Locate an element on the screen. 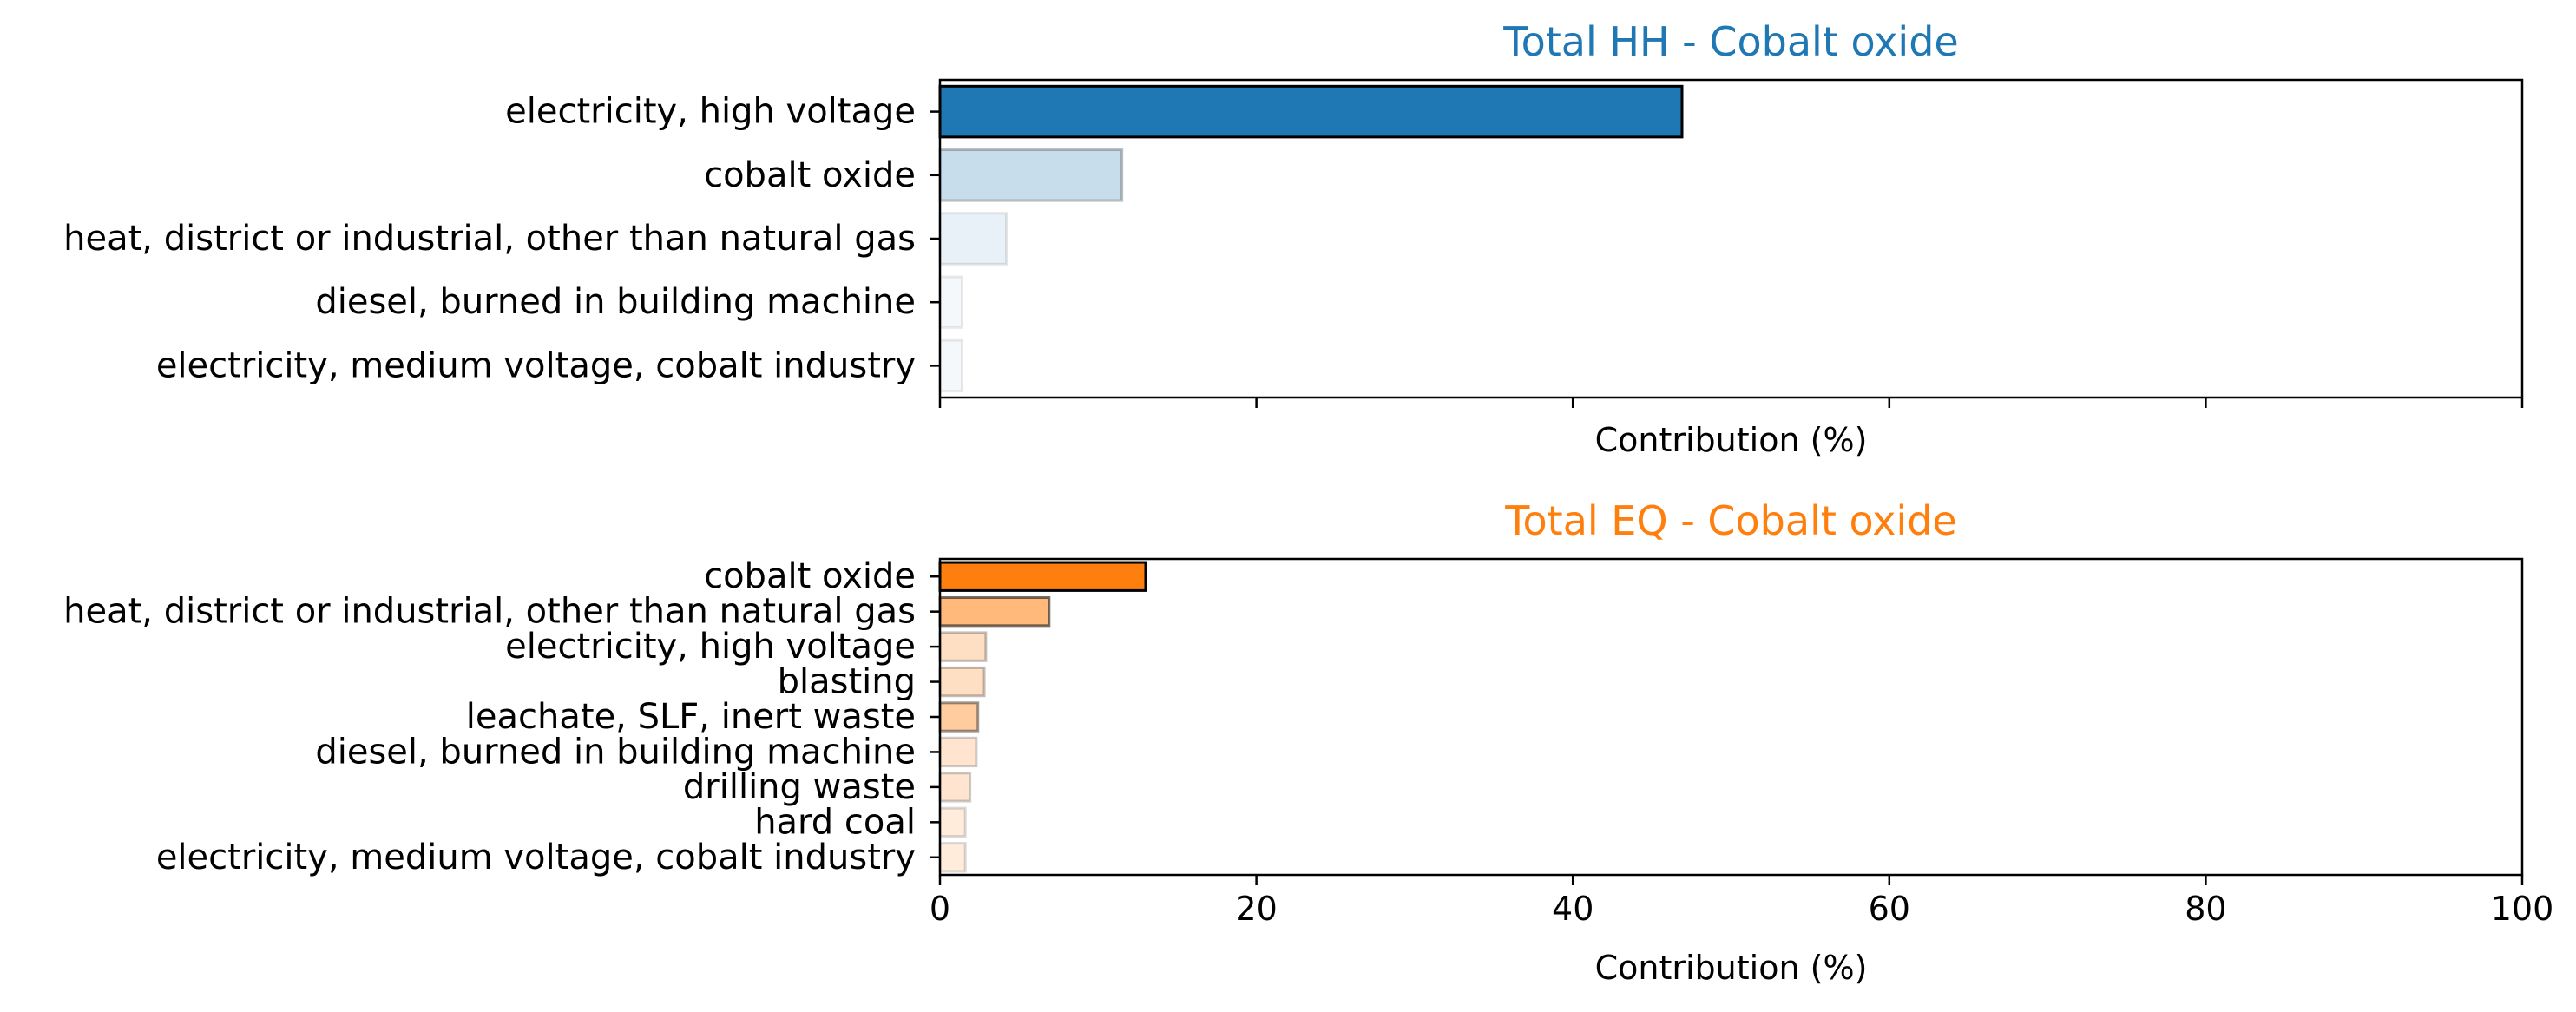 Image resolution: width=2576 pixels, height=1012 pixels. x-tick-label: 60 is located at coordinates (1889, 909).